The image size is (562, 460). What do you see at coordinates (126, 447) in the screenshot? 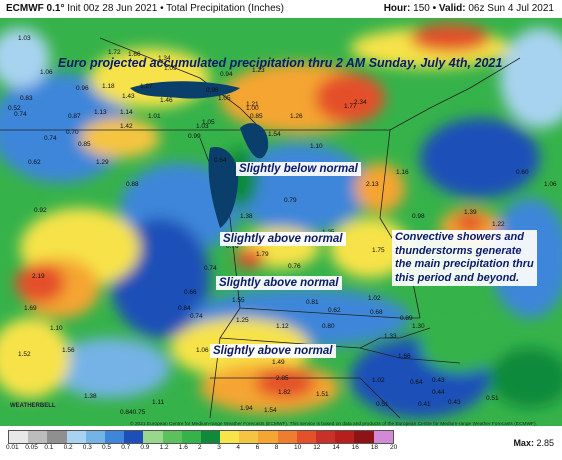
I see `legend-tick: 0.7` at bounding box center [126, 447].